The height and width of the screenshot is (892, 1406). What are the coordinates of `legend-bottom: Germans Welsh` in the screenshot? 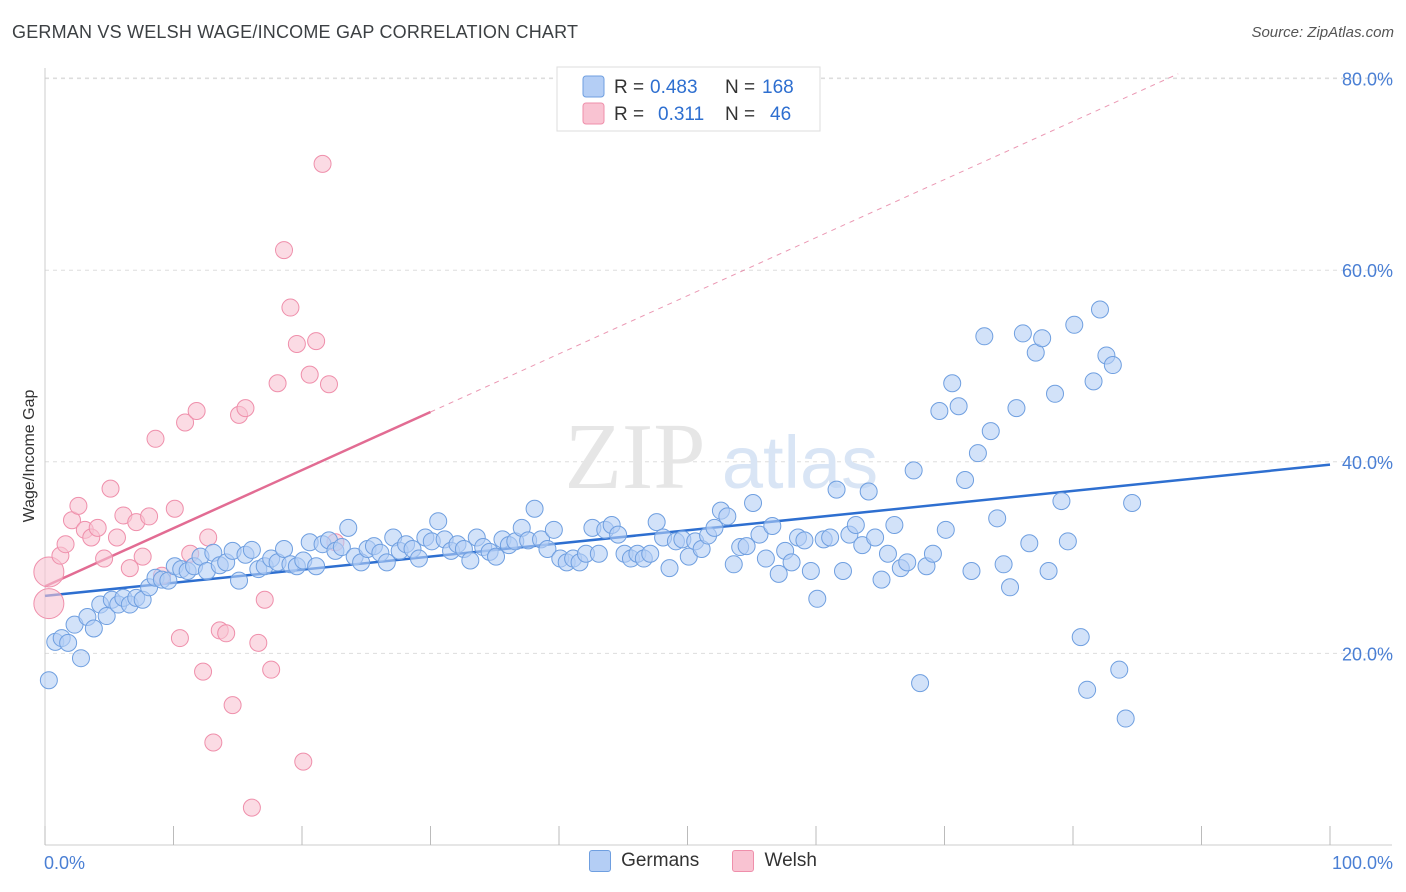 It's located at (703, 864).